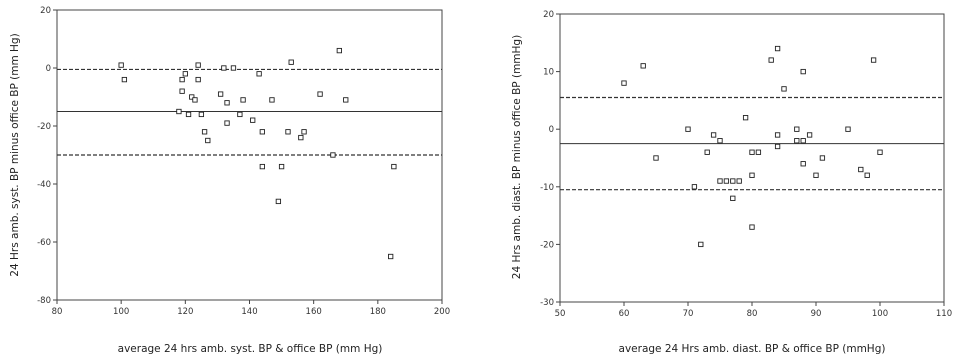 The height and width of the screenshot is (362, 955). I want to click on y-tick-label: 10, so click(548, 73).